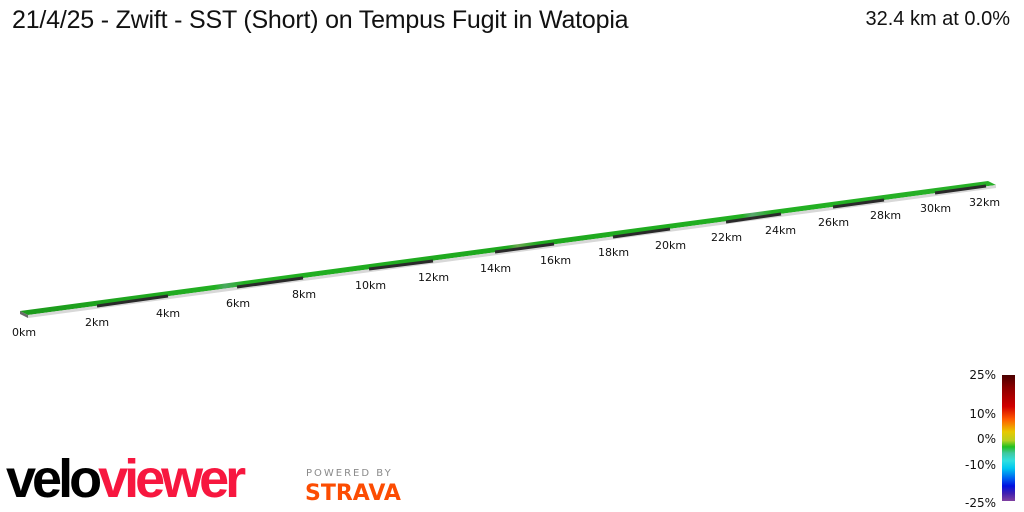 The image size is (1024, 512). I want to click on legend-label-max: 25%, so click(982, 375).